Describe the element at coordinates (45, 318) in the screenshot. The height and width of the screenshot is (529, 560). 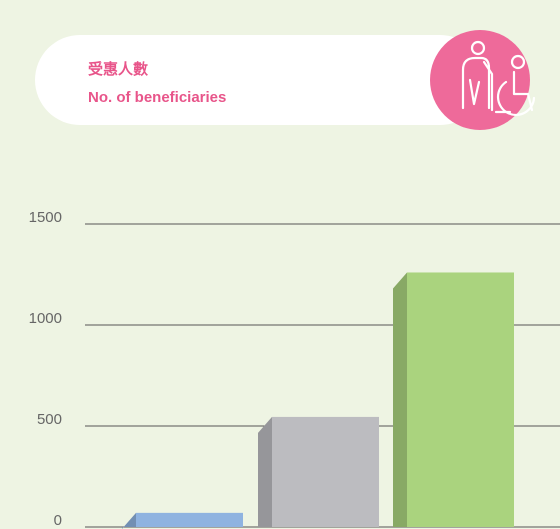
I see `y-tick-label: 1000` at that location.